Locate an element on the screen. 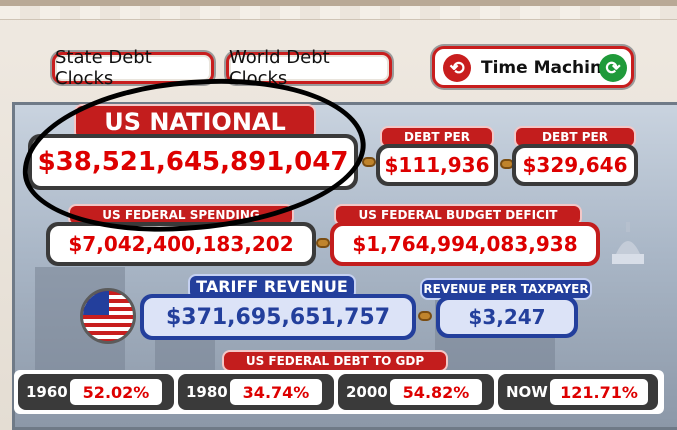 The width and height of the screenshot is (677, 430). revenue-per-taxpayer-box: $3,247 is located at coordinates (507, 317).